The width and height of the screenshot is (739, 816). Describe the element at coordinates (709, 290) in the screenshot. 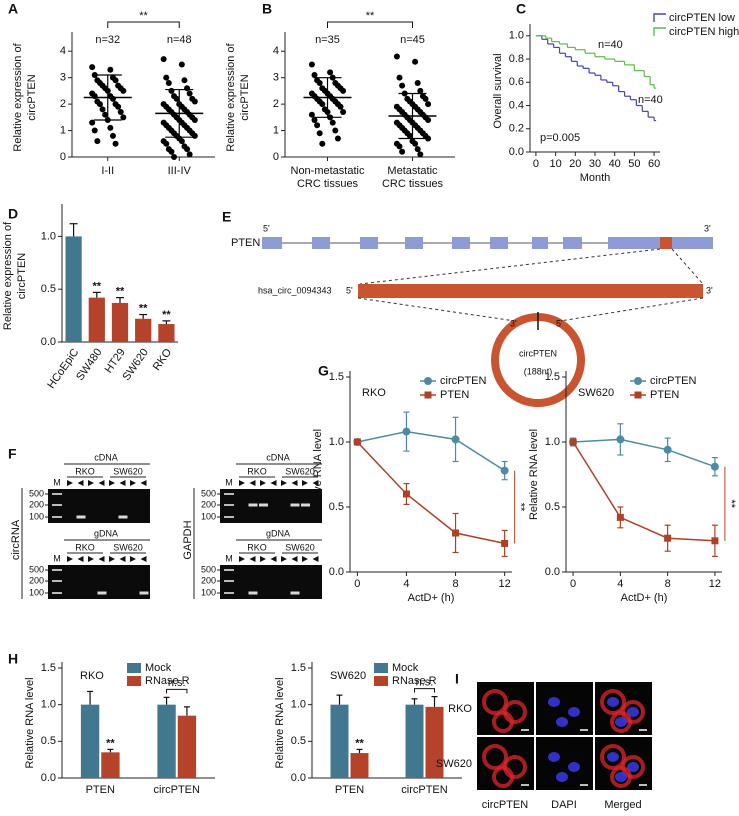

I see `circ-end: 3'` at that location.